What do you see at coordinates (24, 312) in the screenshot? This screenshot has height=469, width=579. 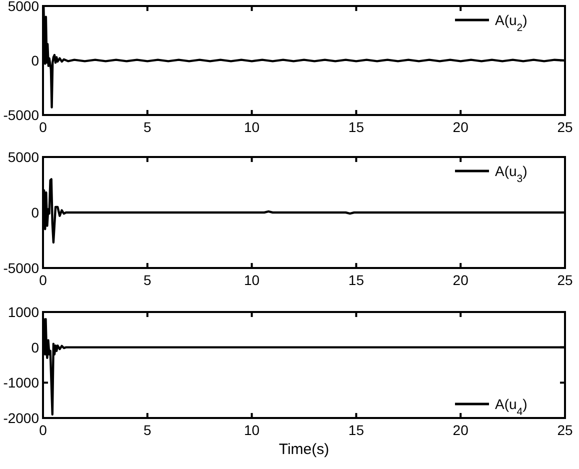 I see `y-tick-label: 1000` at bounding box center [24, 312].